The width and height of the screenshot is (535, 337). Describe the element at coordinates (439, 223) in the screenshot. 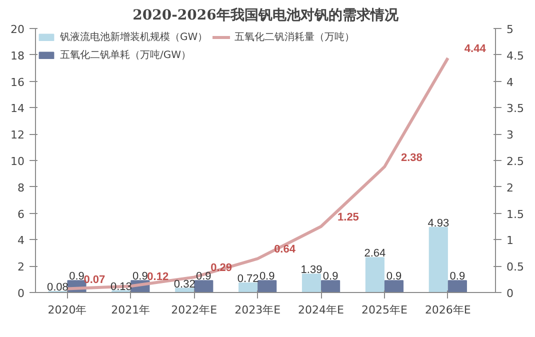

I see `data-label: 4.93` at that location.